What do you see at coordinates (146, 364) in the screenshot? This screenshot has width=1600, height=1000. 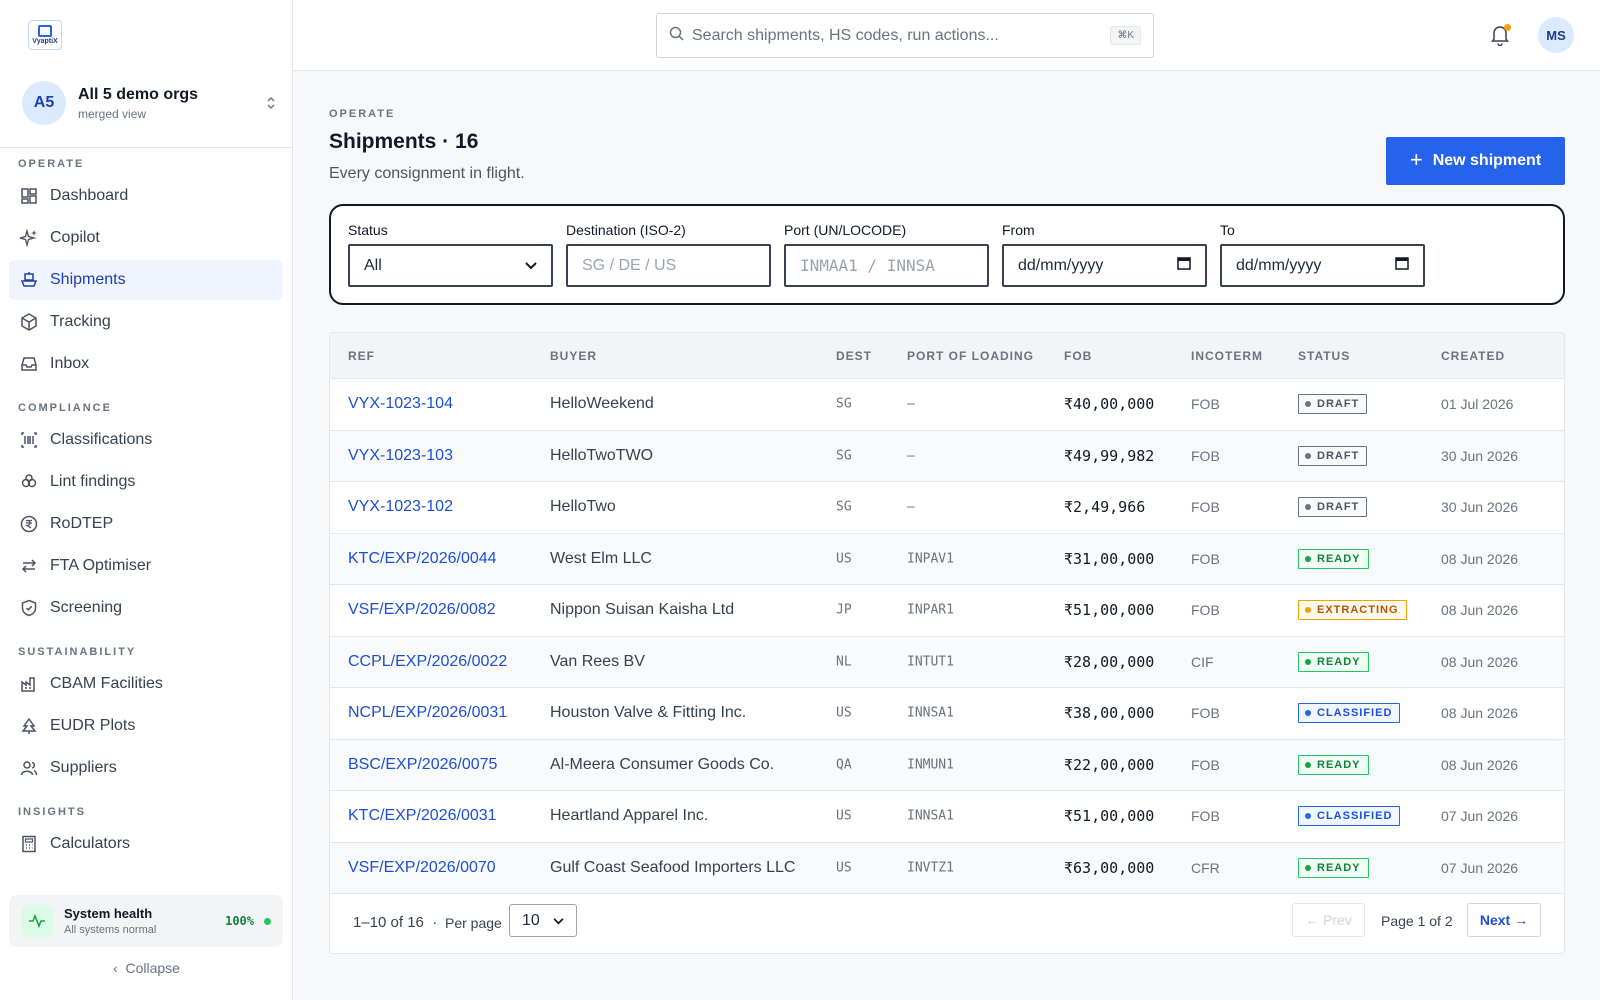 I see `sidebar-item-inbox: Inbox` at bounding box center [146, 364].